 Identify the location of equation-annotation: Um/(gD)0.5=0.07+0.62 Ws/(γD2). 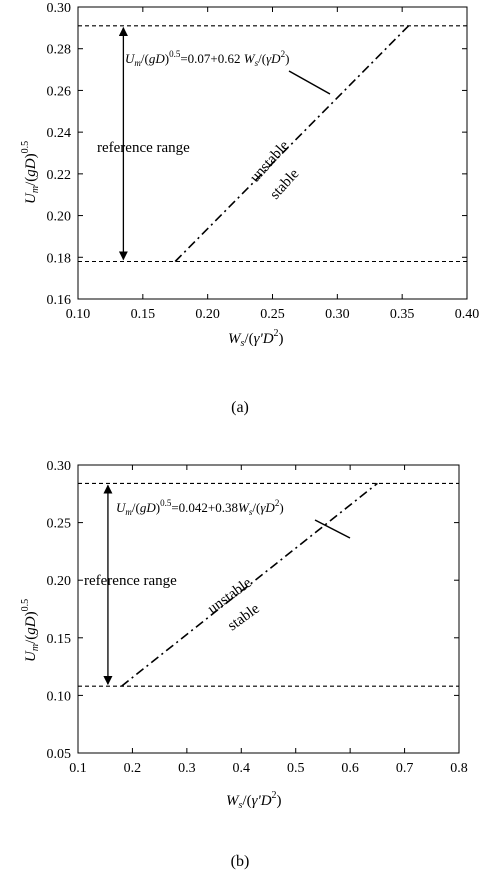
(207, 58).